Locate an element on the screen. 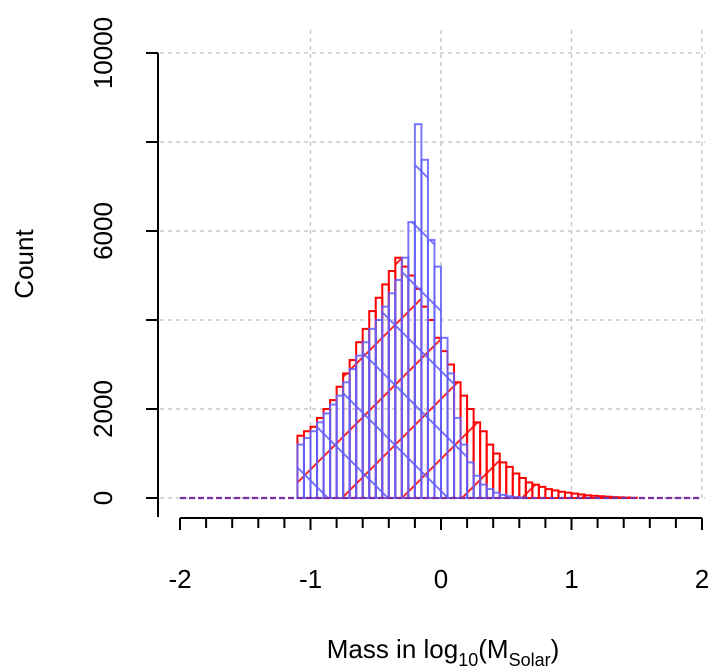 The image size is (710, 671). x-axis-label-sub-solar: Solar is located at coordinates (530, 660).